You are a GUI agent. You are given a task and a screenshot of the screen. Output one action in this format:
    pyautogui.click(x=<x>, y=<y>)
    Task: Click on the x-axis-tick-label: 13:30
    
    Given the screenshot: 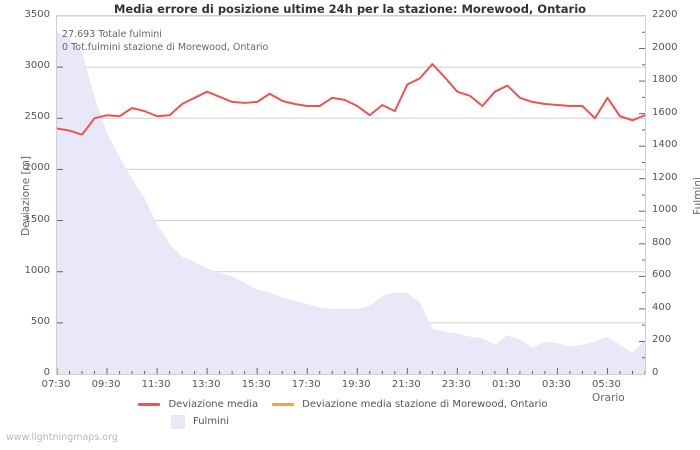 What is the action you would take?
    pyautogui.click(x=206, y=384)
    